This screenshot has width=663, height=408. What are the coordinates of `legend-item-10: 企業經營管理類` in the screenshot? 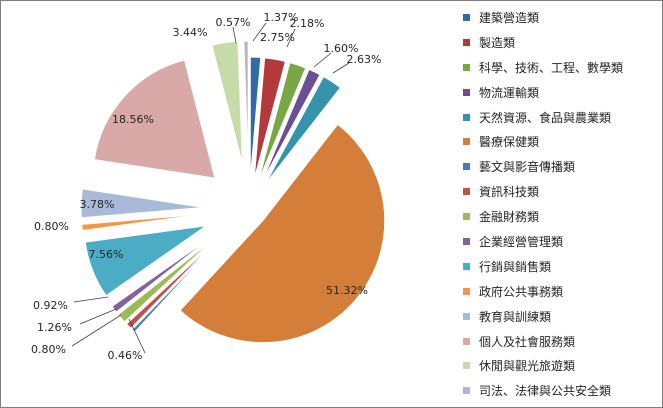 It's located at (561, 241).